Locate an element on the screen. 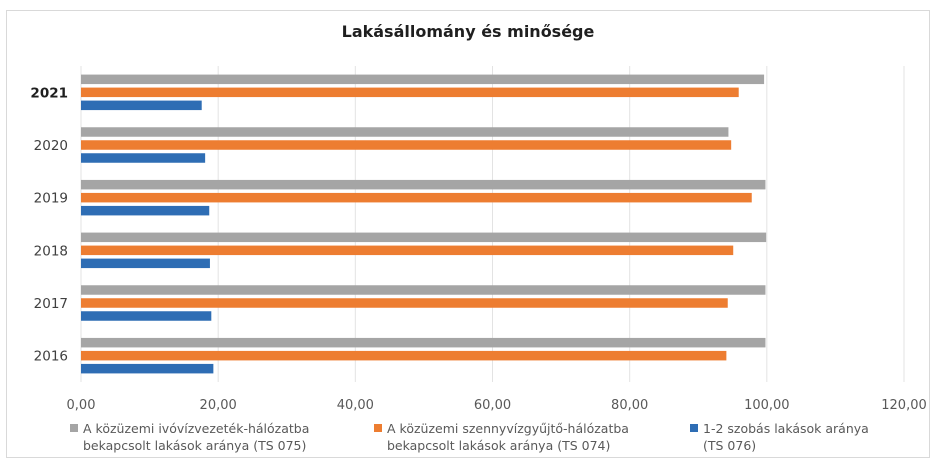 The width and height of the screenshot is (936, 461). y-category-label: 2017 is located at coordinates (51, 304).